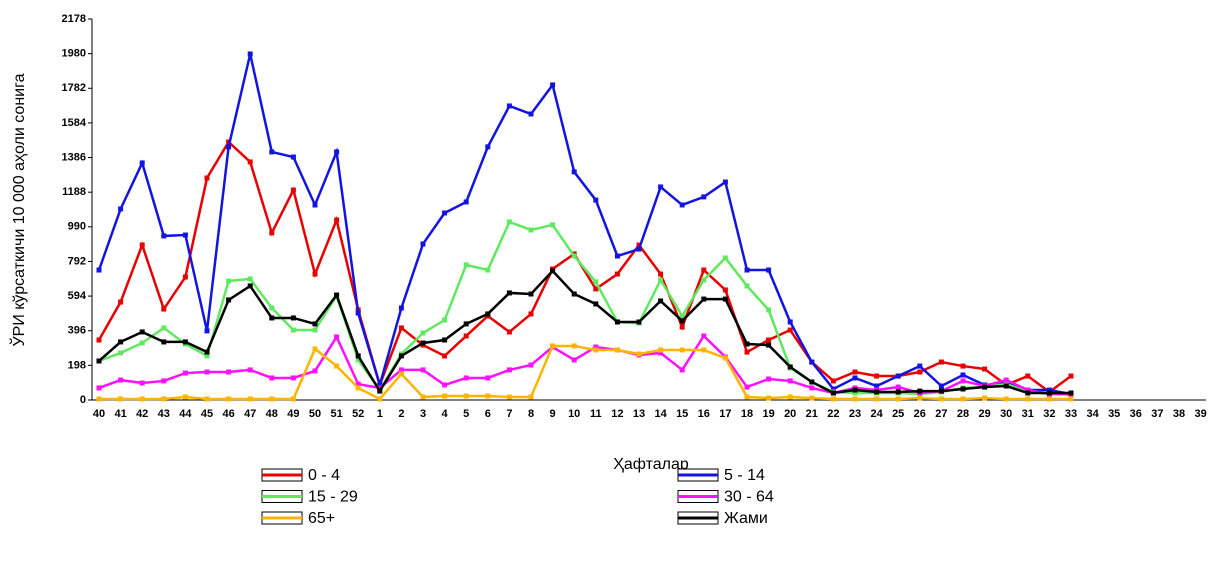 This screenshot has height=577, width=1211. Describe the element at coordinates (466, 414) in the screenshot. I see `x-tick-label: 5` at that location.